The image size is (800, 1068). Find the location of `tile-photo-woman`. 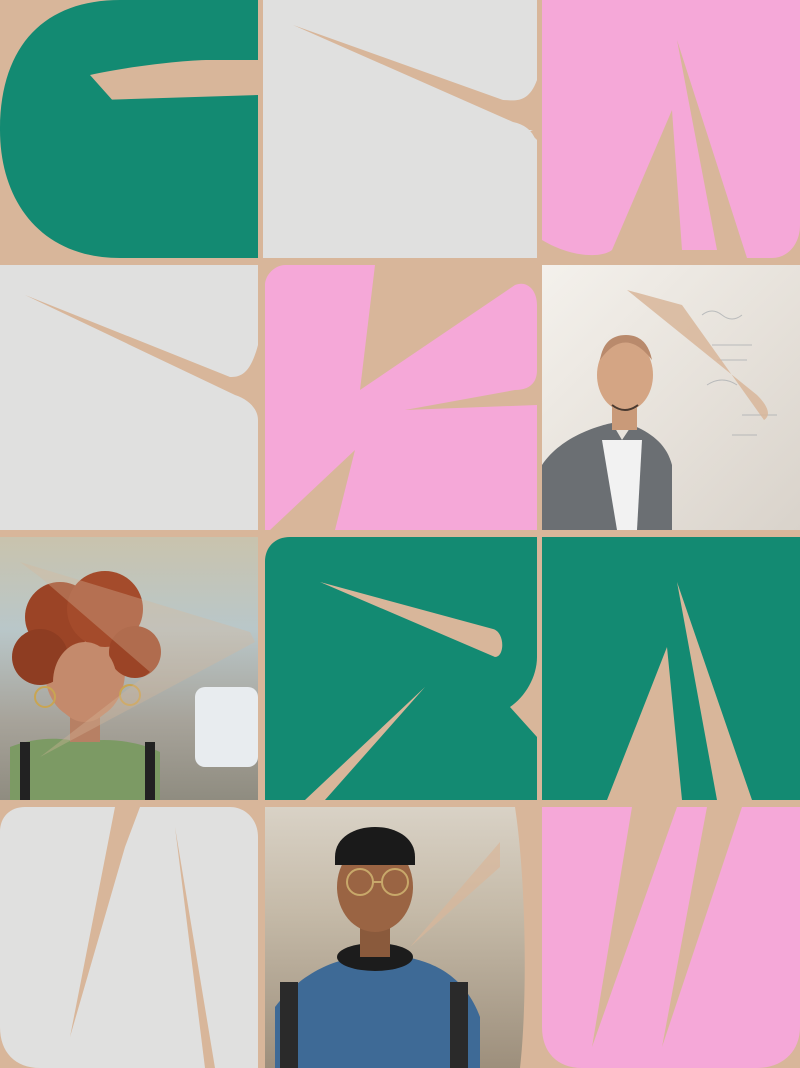

tile-photo-woman is located at coordinates (129, 668).